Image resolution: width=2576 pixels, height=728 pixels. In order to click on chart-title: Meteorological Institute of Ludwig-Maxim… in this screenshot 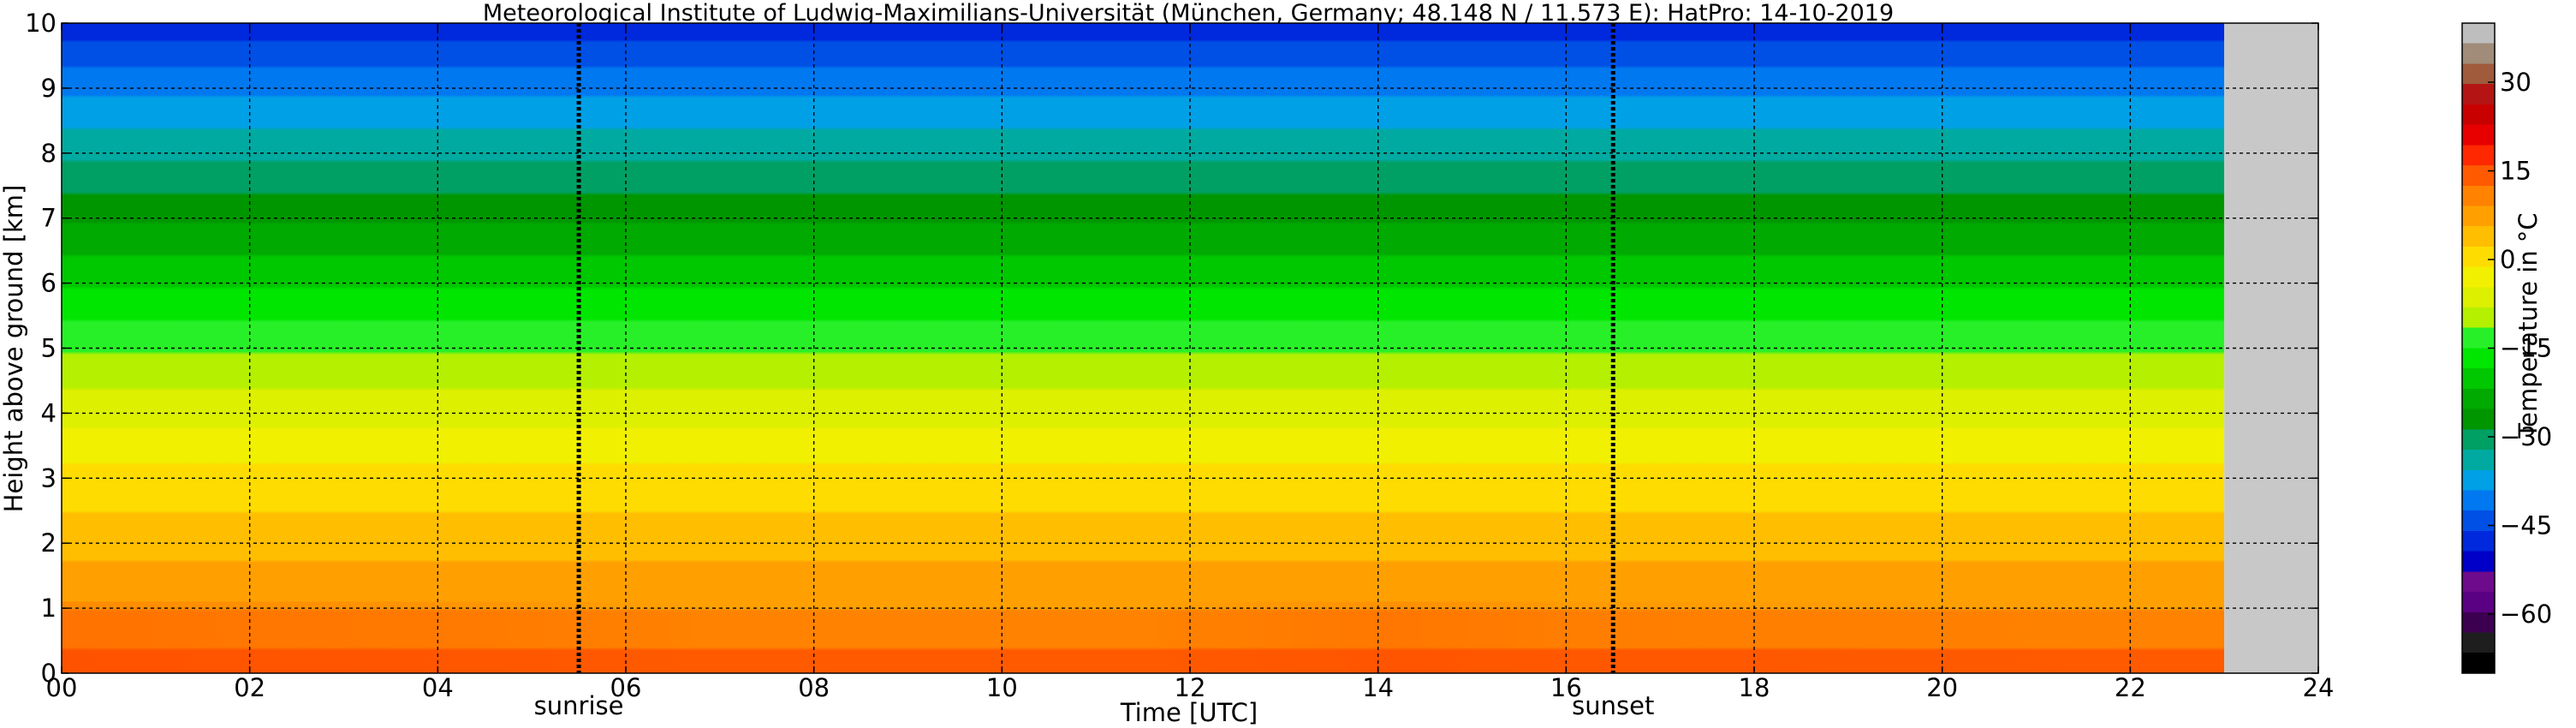, I will do `click(1188, 13)`.